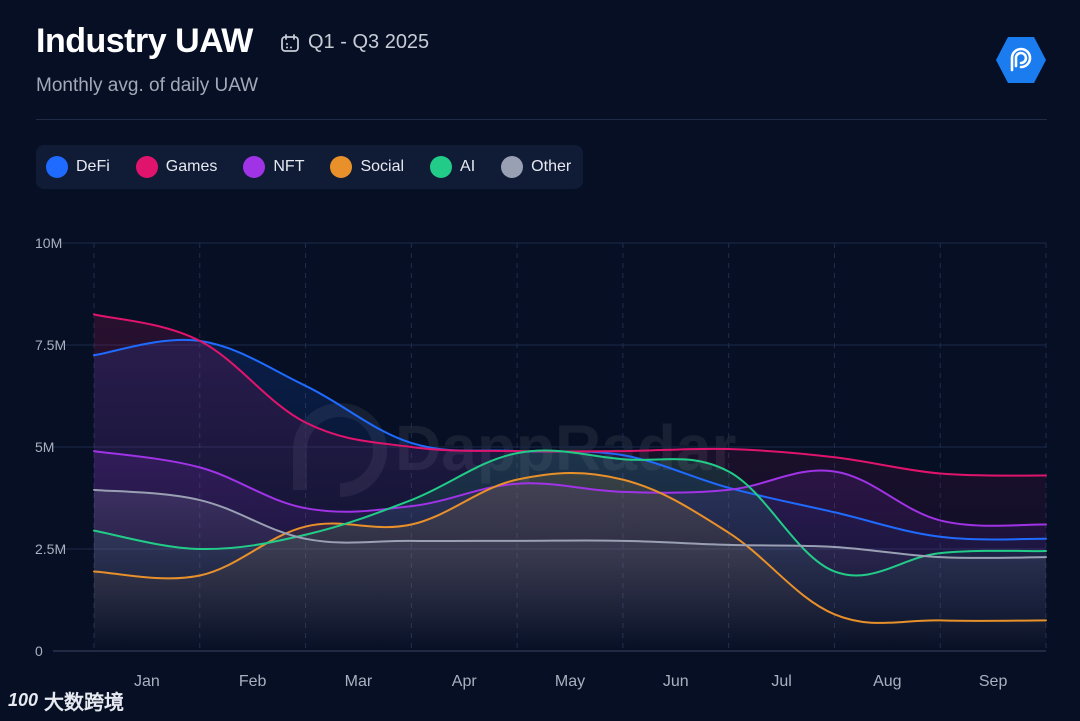 Image resolution: width=1080 pixels, height=721 pixels. Describe the element at coordinates (253, 681) in the screenshot. I see `x-tick-label: Feb` at that location.